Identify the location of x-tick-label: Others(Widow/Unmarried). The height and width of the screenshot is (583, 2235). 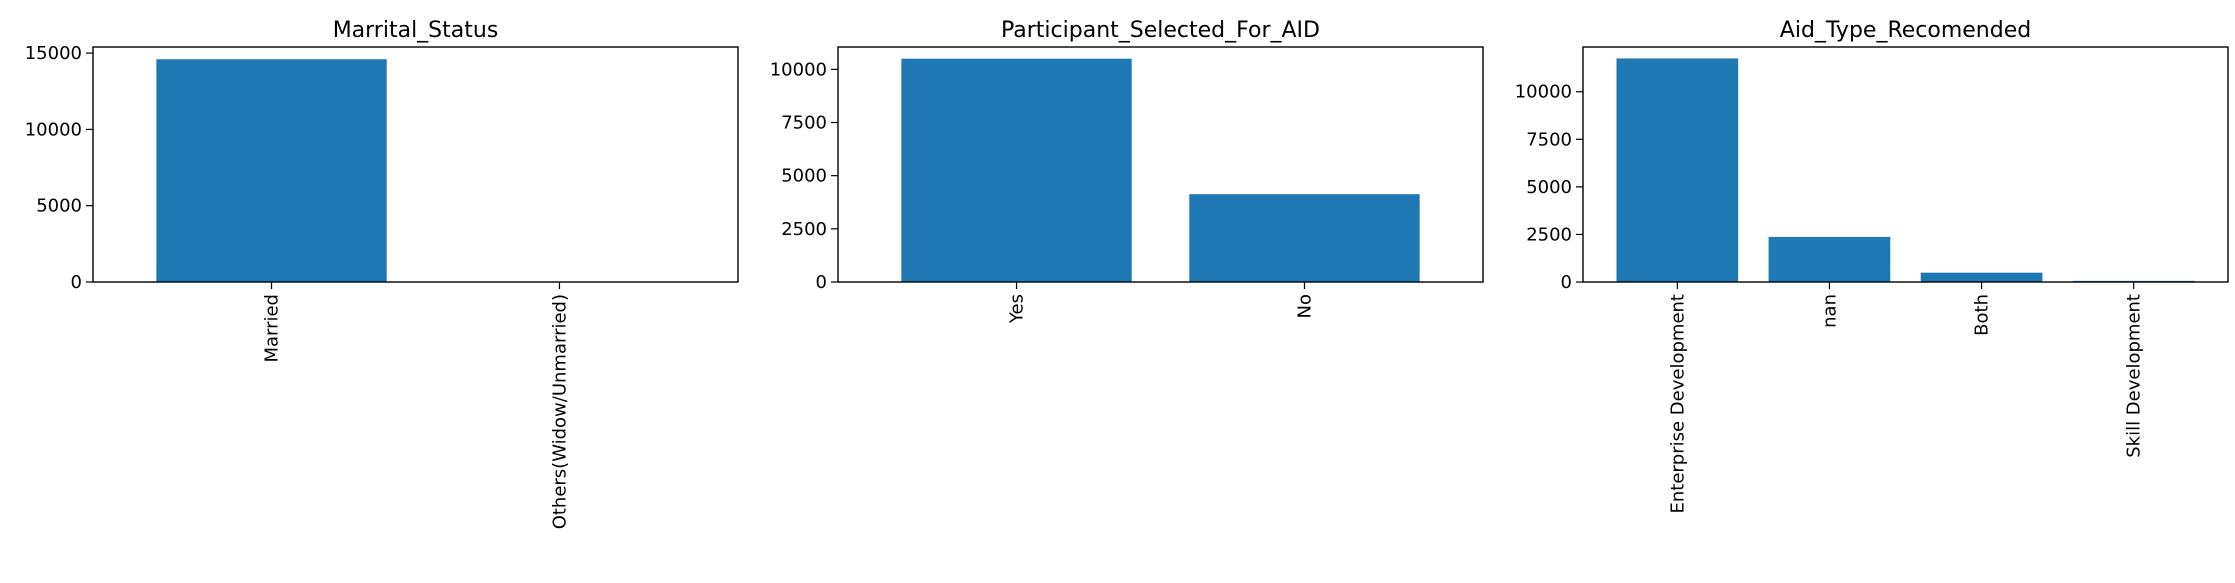
(559, 411).